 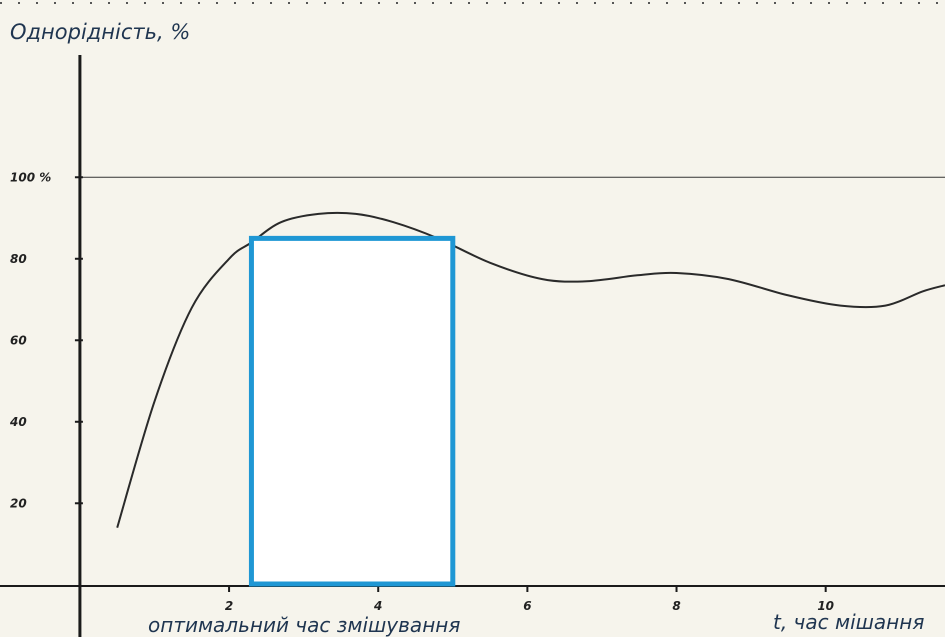 I want to click on y-tick-label-100: 100 %, so click(x=30, y=177).